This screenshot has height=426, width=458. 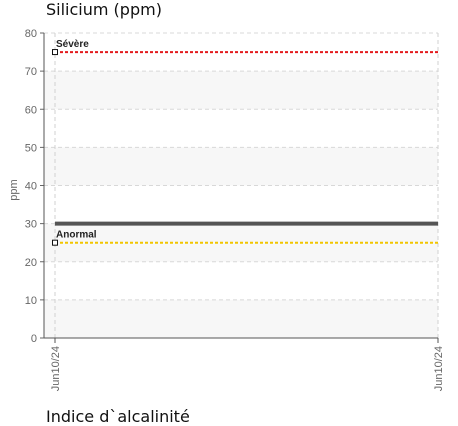 I want to click on next-chart-title: Indice d`alcalinité, so click(x=118, y=416).